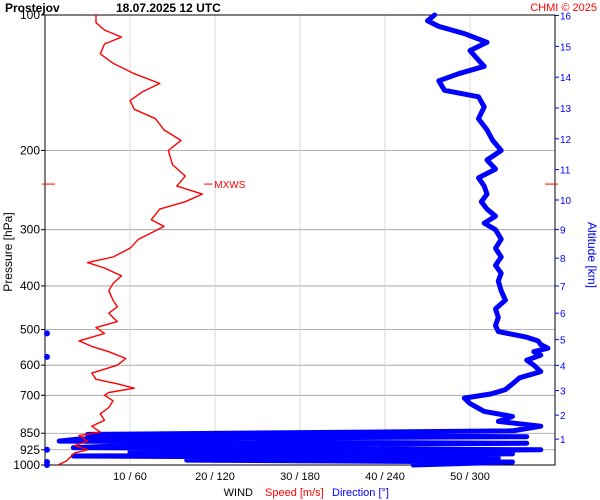  Describe the element at coordinates (566, 201) in the screenshot. I see `altitude-tick-label: 10` at that location.